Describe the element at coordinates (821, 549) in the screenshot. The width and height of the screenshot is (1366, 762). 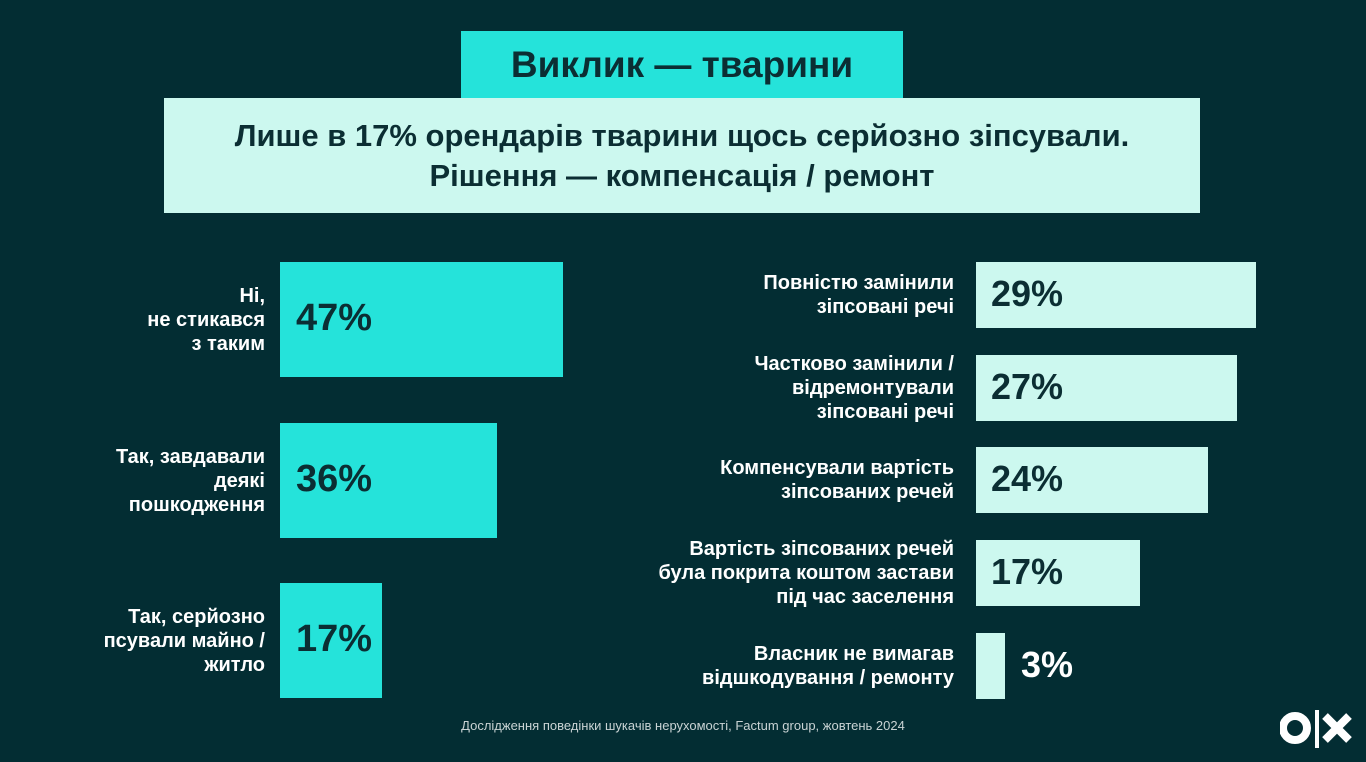
I see `category-label-line: Вартість зіпсованих речей` at that location.